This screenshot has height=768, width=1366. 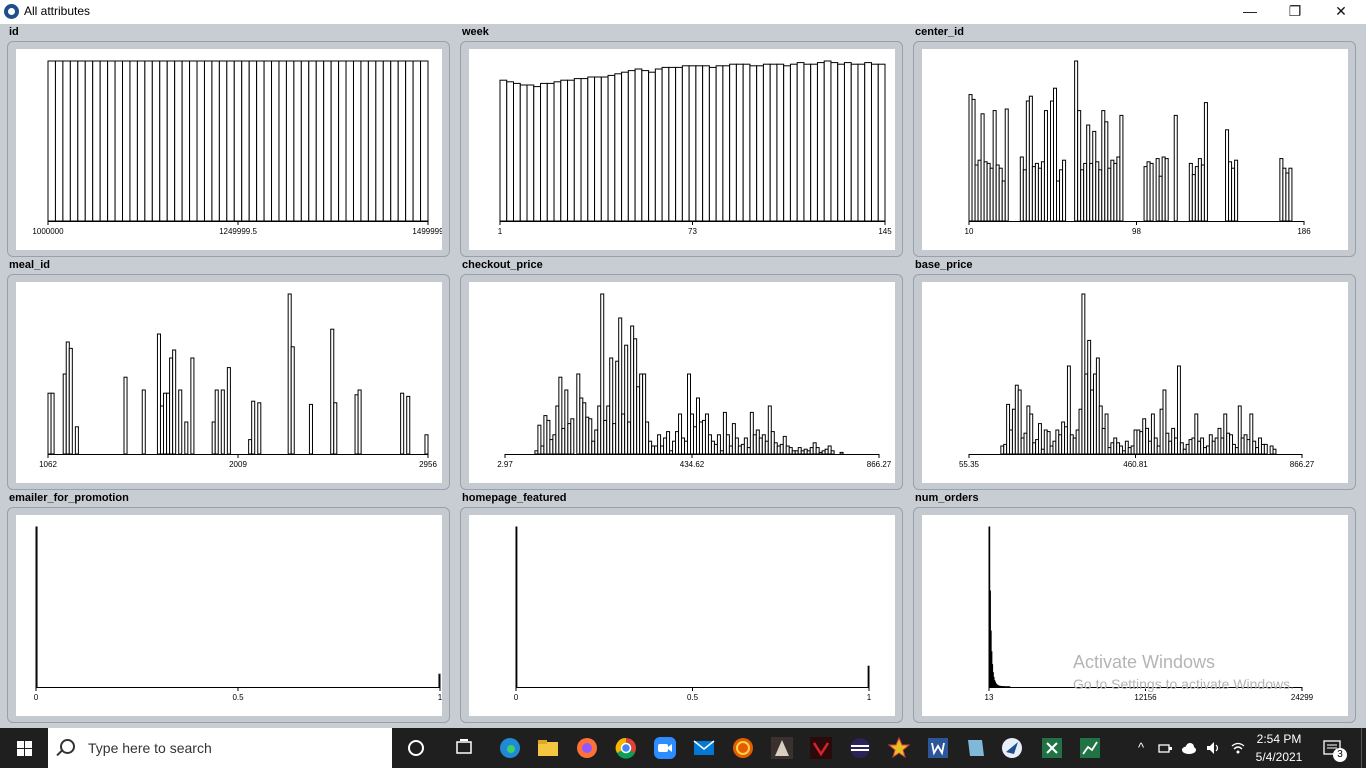 What do you see at coordinates (416, 748) in the screenshot?
I see `cortana-icon` at bounding box center [416, 748].